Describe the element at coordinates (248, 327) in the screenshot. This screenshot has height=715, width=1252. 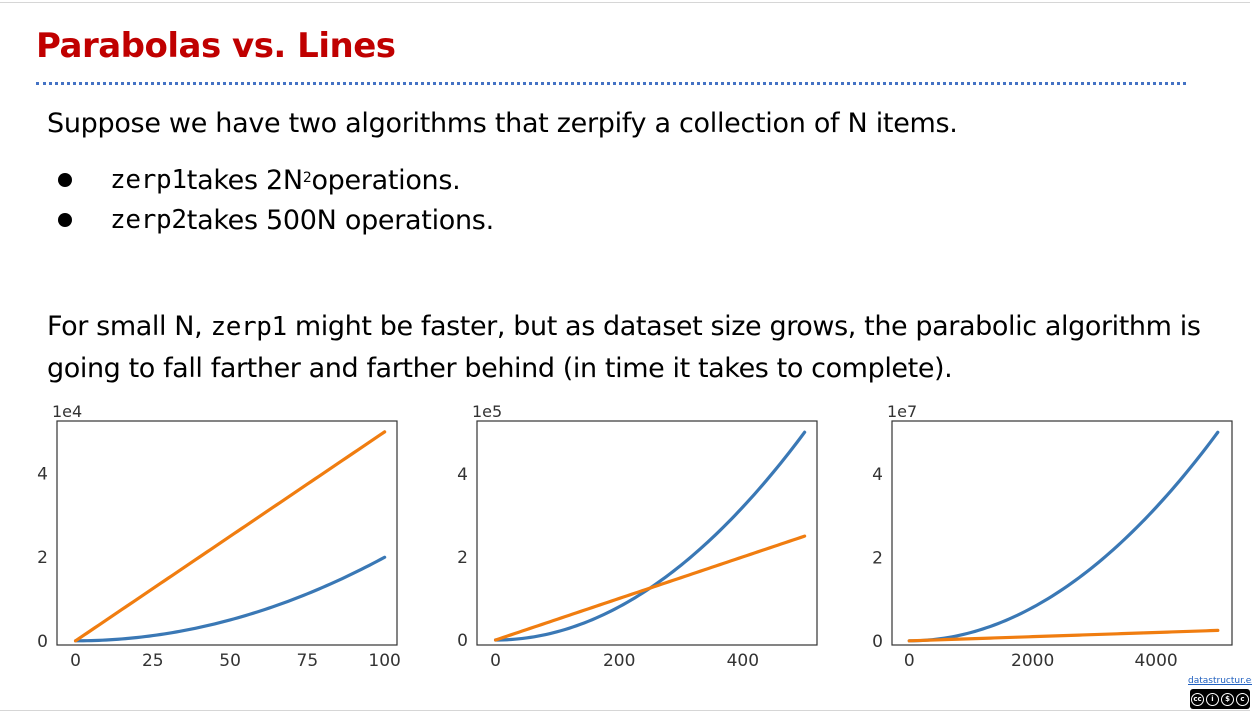
I see `paragraph-code: zerp1` at that location.